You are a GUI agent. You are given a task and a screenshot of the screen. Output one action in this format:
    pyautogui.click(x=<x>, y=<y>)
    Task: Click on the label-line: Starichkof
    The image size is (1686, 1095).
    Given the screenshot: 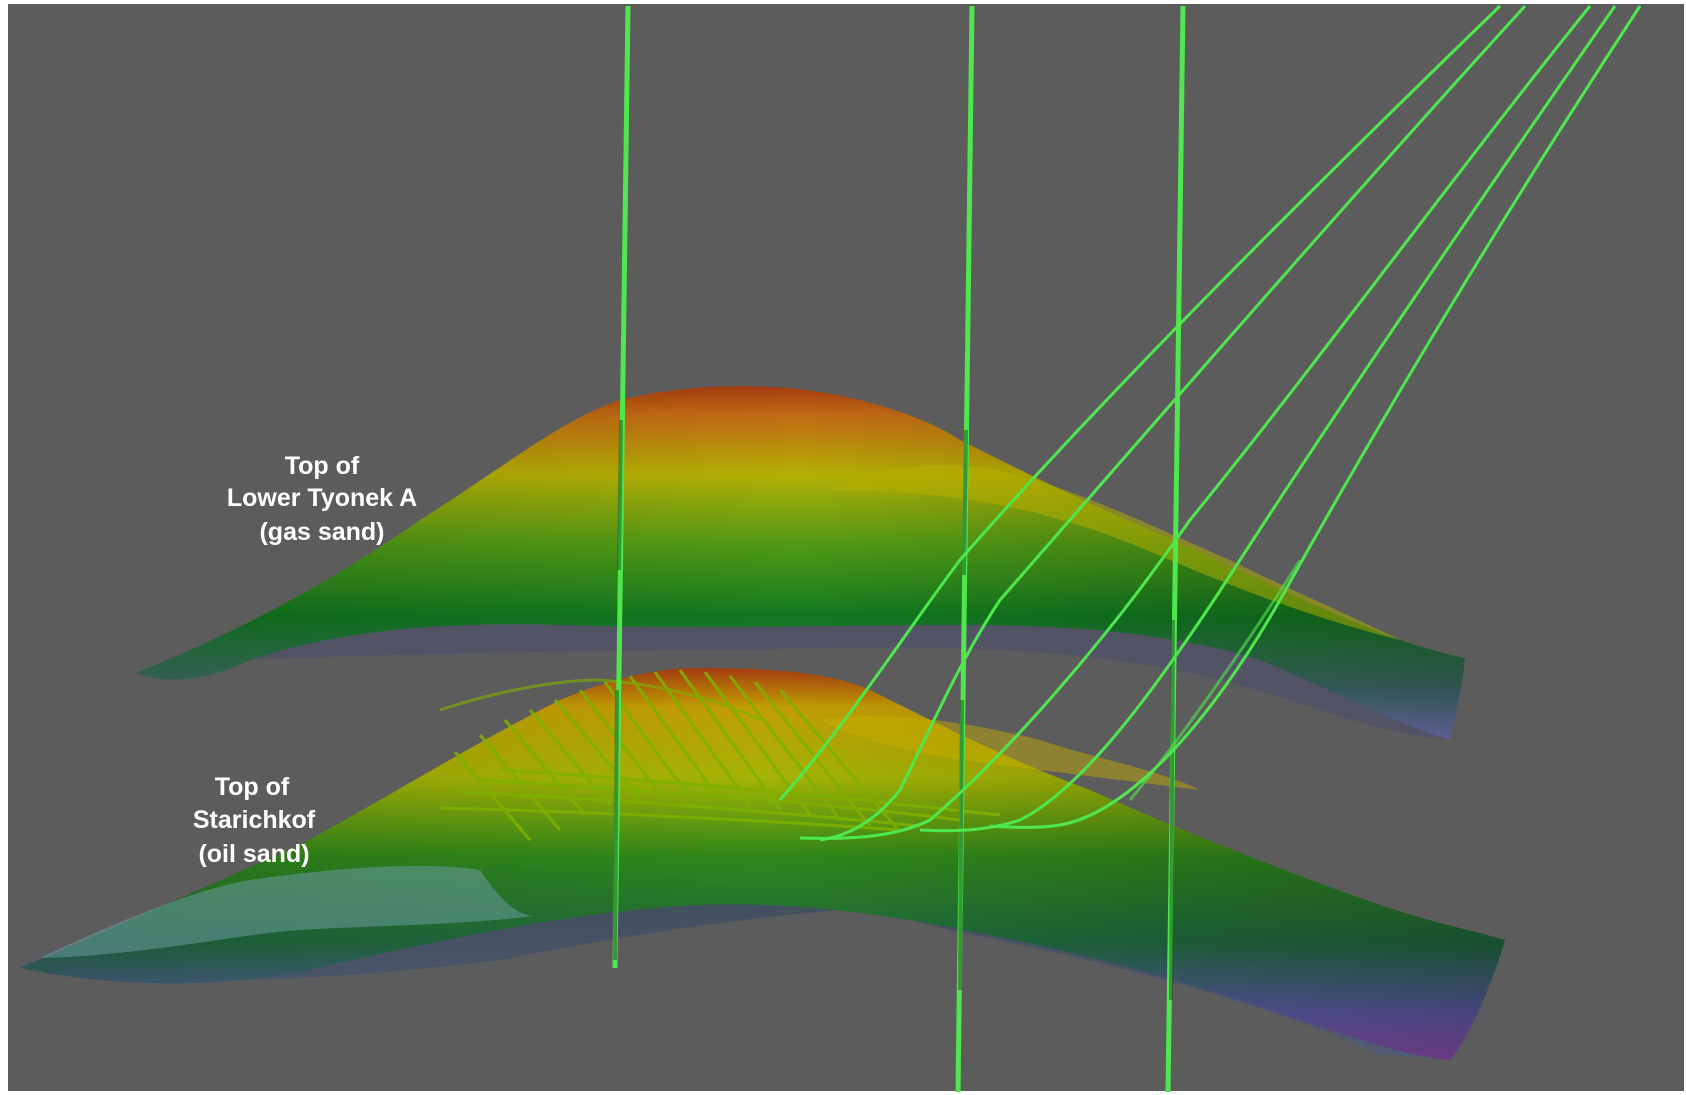 What is the action you would take?
    pyautogui.click(x=254, y=820)
    